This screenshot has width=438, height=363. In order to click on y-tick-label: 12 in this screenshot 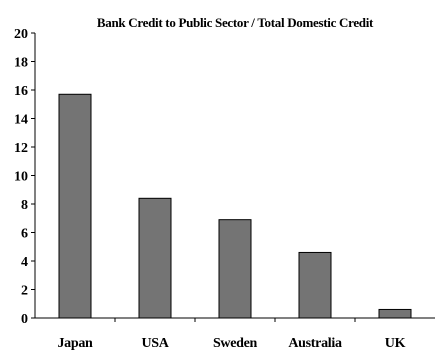, I will do `click(21, 148)`.